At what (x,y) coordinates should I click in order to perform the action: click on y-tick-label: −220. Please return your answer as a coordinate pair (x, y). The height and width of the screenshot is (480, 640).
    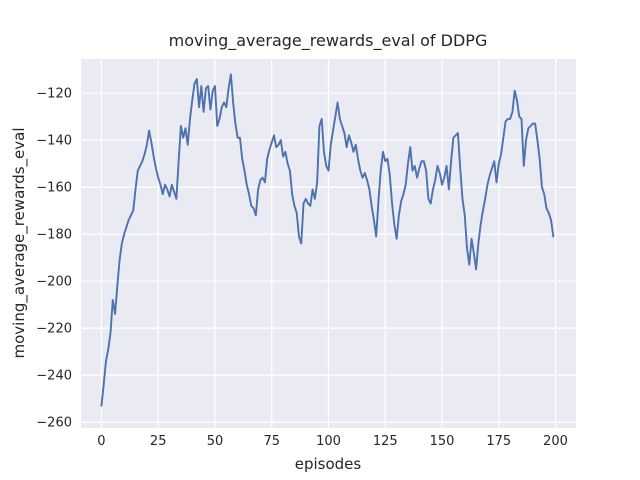
    Looking at the image, I should click on (54, 329).